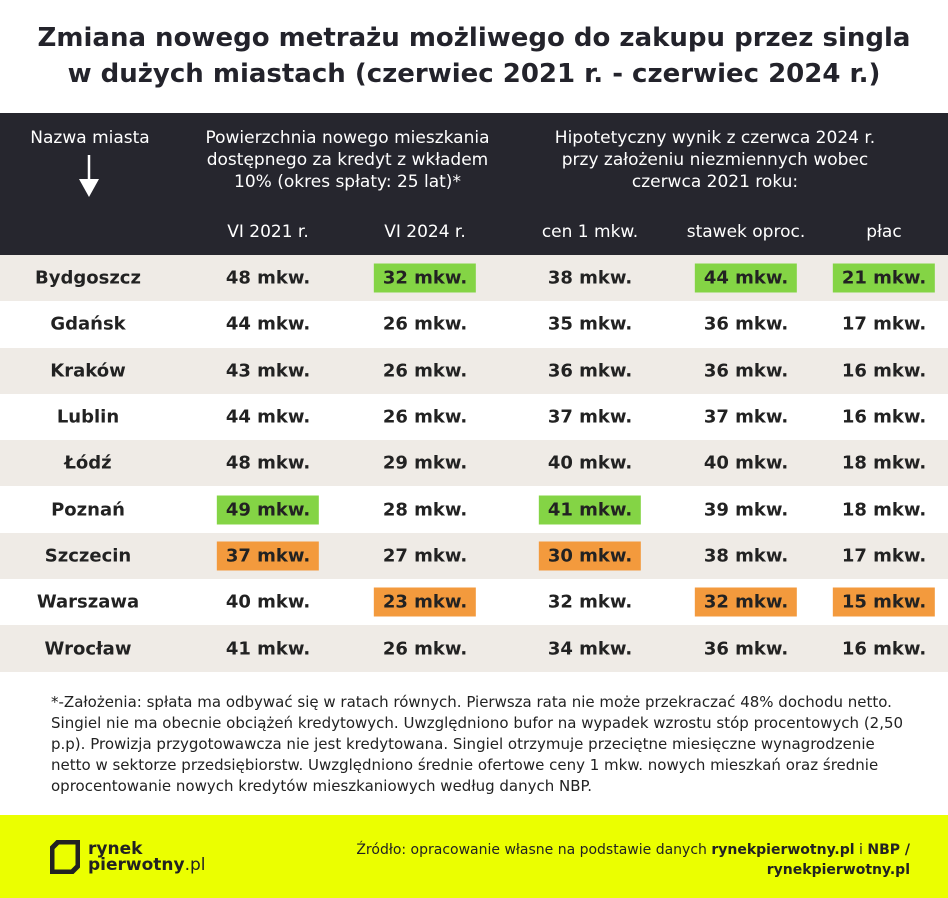 This screenshot has height=898, width=948. Describe the element at coordinates (88, 278) in the screenshot. I see `city-name: Bydgoszcz` at that location.